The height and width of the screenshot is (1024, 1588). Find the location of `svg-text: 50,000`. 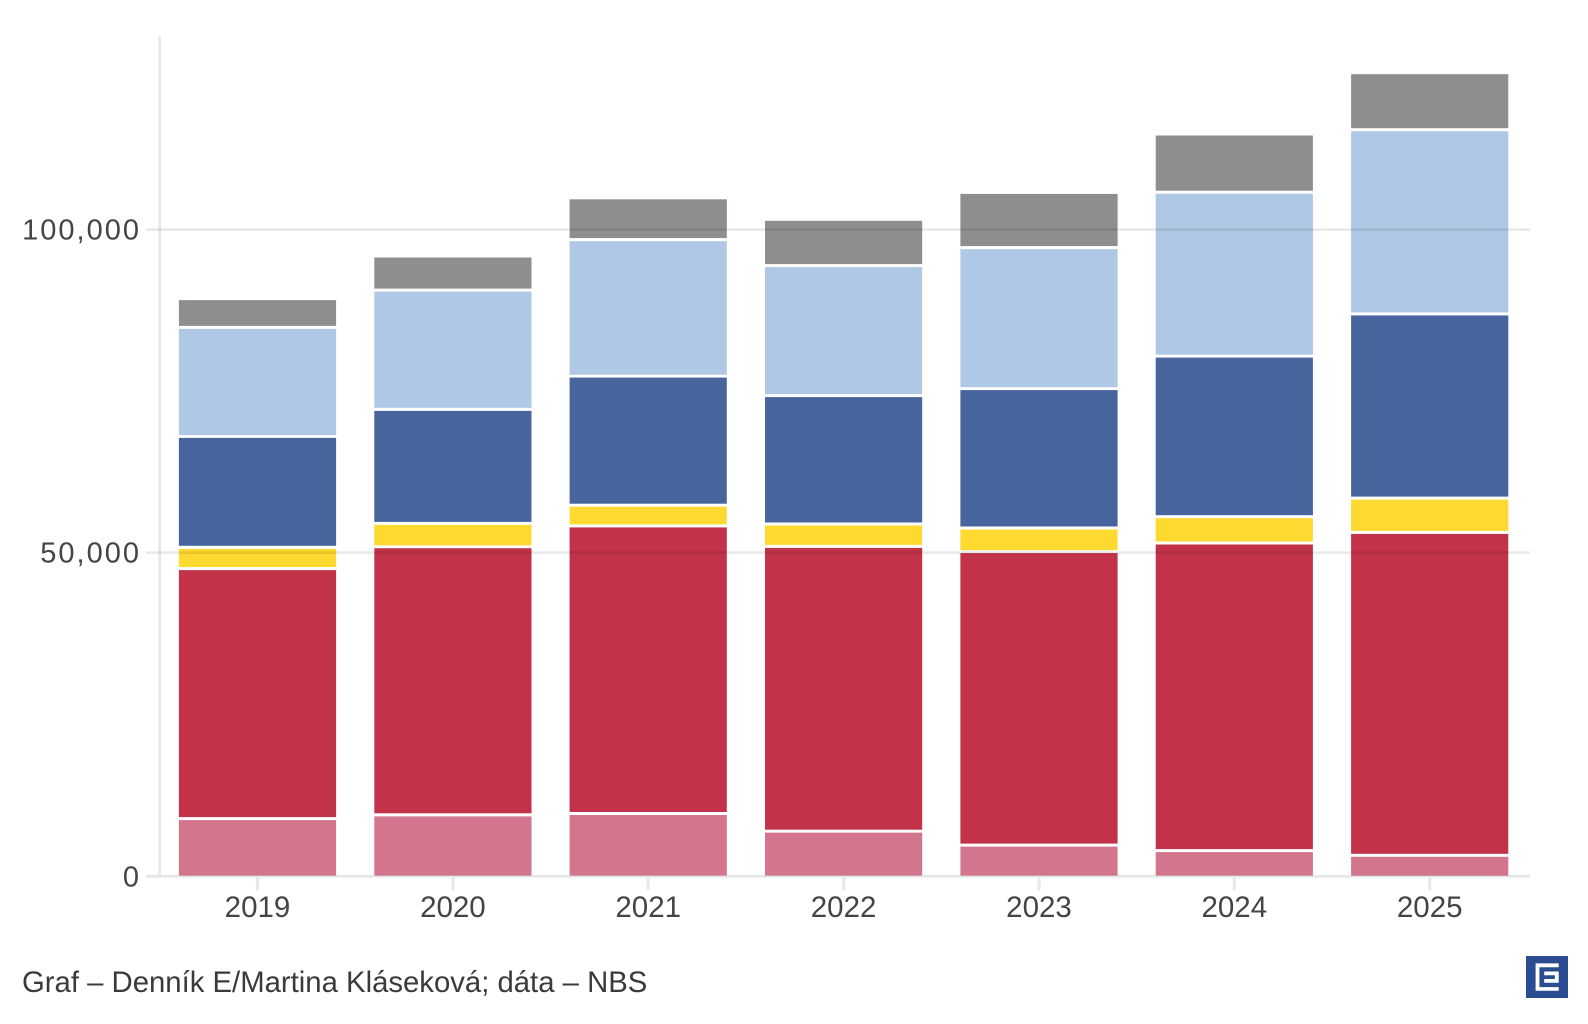

svg-text: 50,000 is located at coordinates (90, 554).